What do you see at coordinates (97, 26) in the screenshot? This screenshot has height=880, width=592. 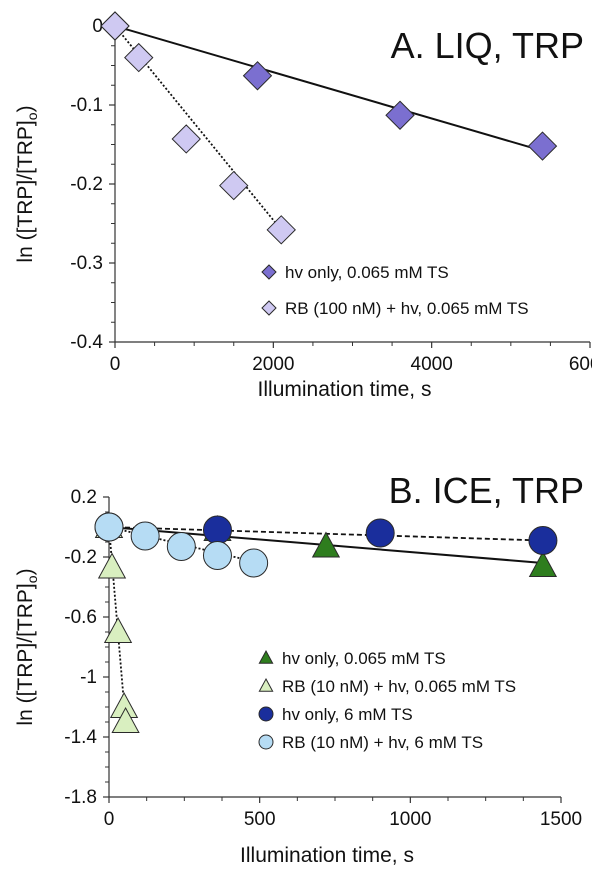 I see `y-tick-label: 0` at bounding box center [97, 26].